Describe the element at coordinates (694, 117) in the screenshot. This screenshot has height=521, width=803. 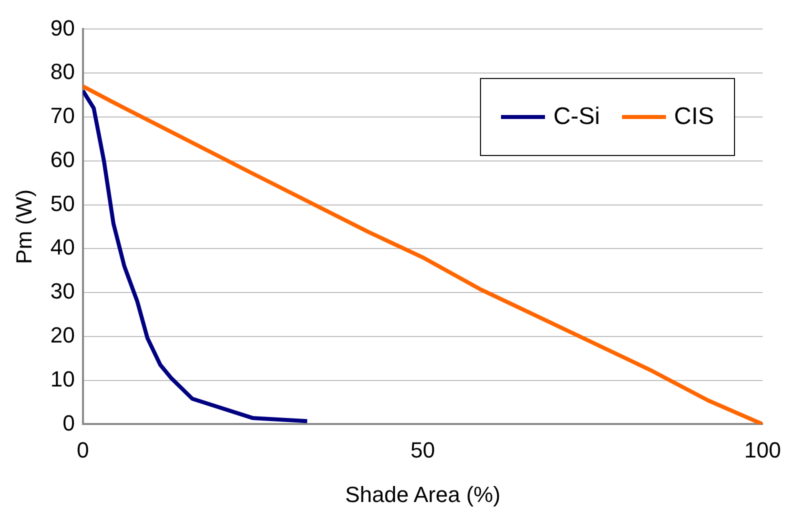
I see `legend-label: CIS` at that location.